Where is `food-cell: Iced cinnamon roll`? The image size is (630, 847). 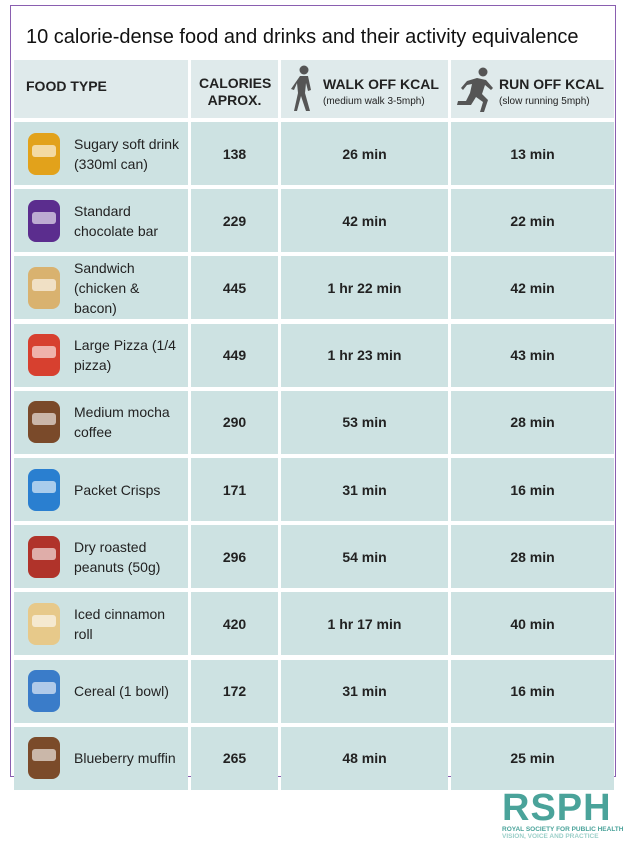 food-cell: Iced cinnamon roll is located at coordinates (101, 624).